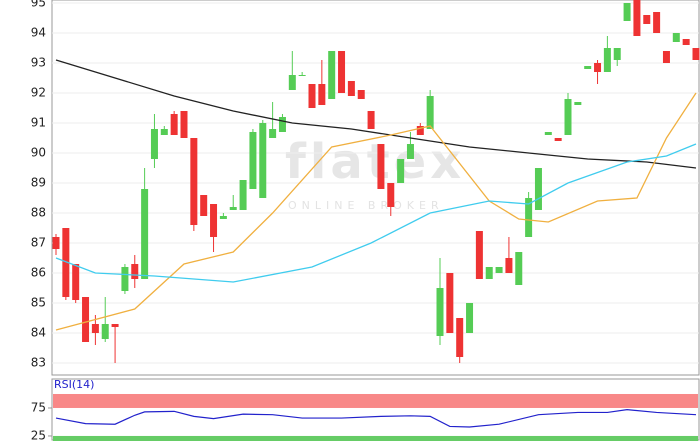  I want to click on rsi-frame, so click(375, 409).